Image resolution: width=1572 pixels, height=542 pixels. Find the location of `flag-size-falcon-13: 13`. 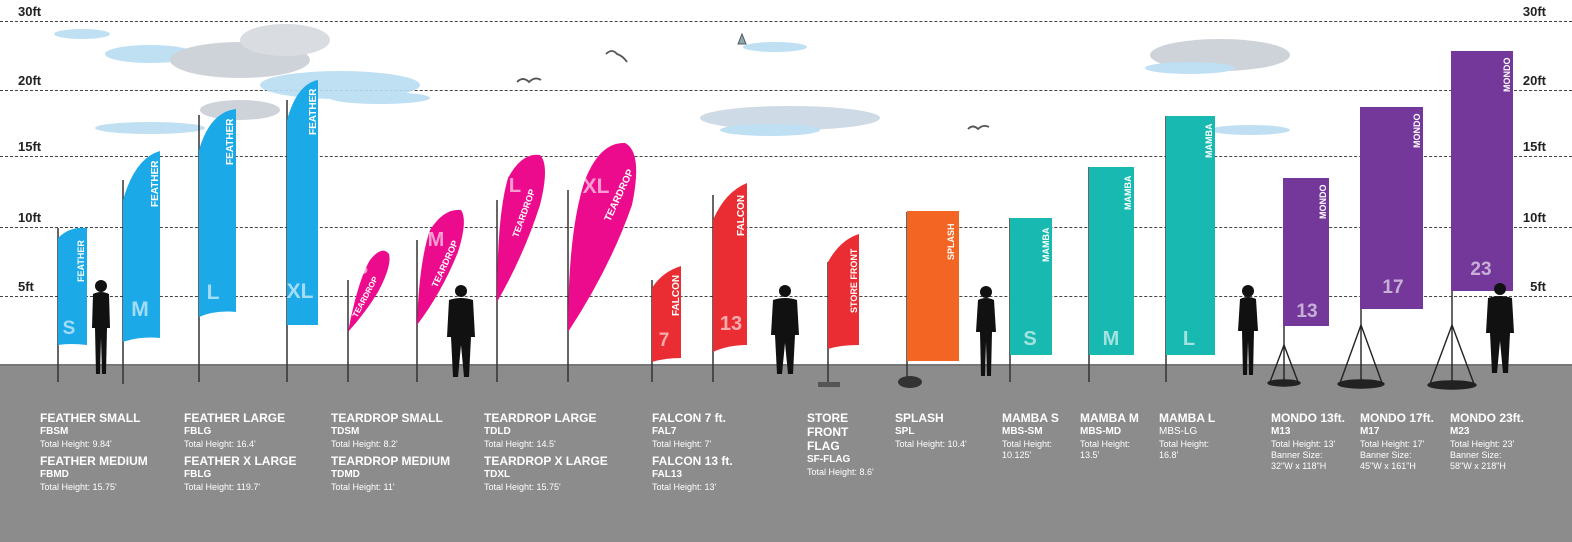

flag-size-falcon-13: 13 is located at coordinates (731, 324).